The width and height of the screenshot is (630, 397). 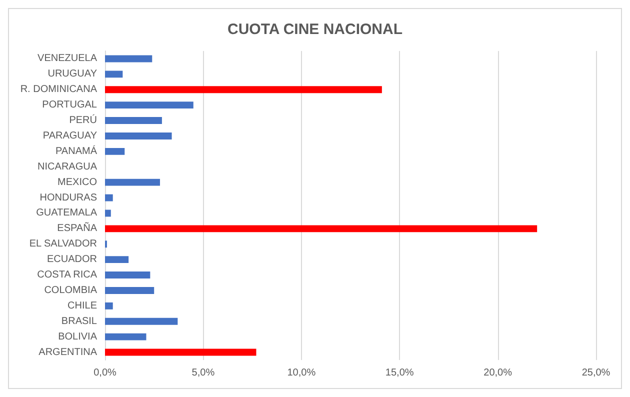 What do you see at coordinates (498, 373) in the screenshot?
I see `x-tick-label: 20,0%` at bounding box center [498, 373].